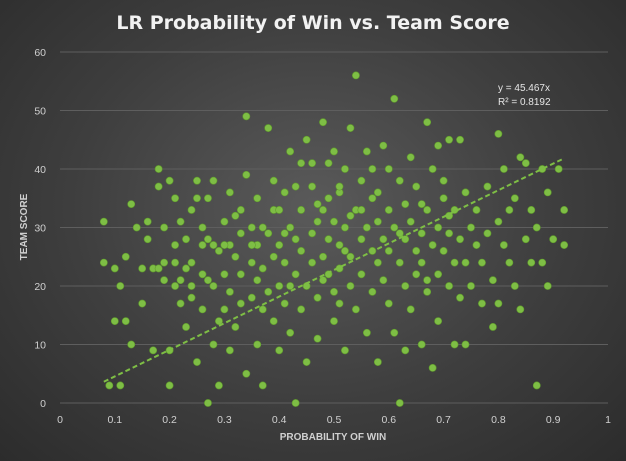 This screenshot has width=626, height=461. What do you see at coordinates (524, 88) in the screenshot?
I see `trendline-equation: y = 45.467x` at bounding box center [524, 88].